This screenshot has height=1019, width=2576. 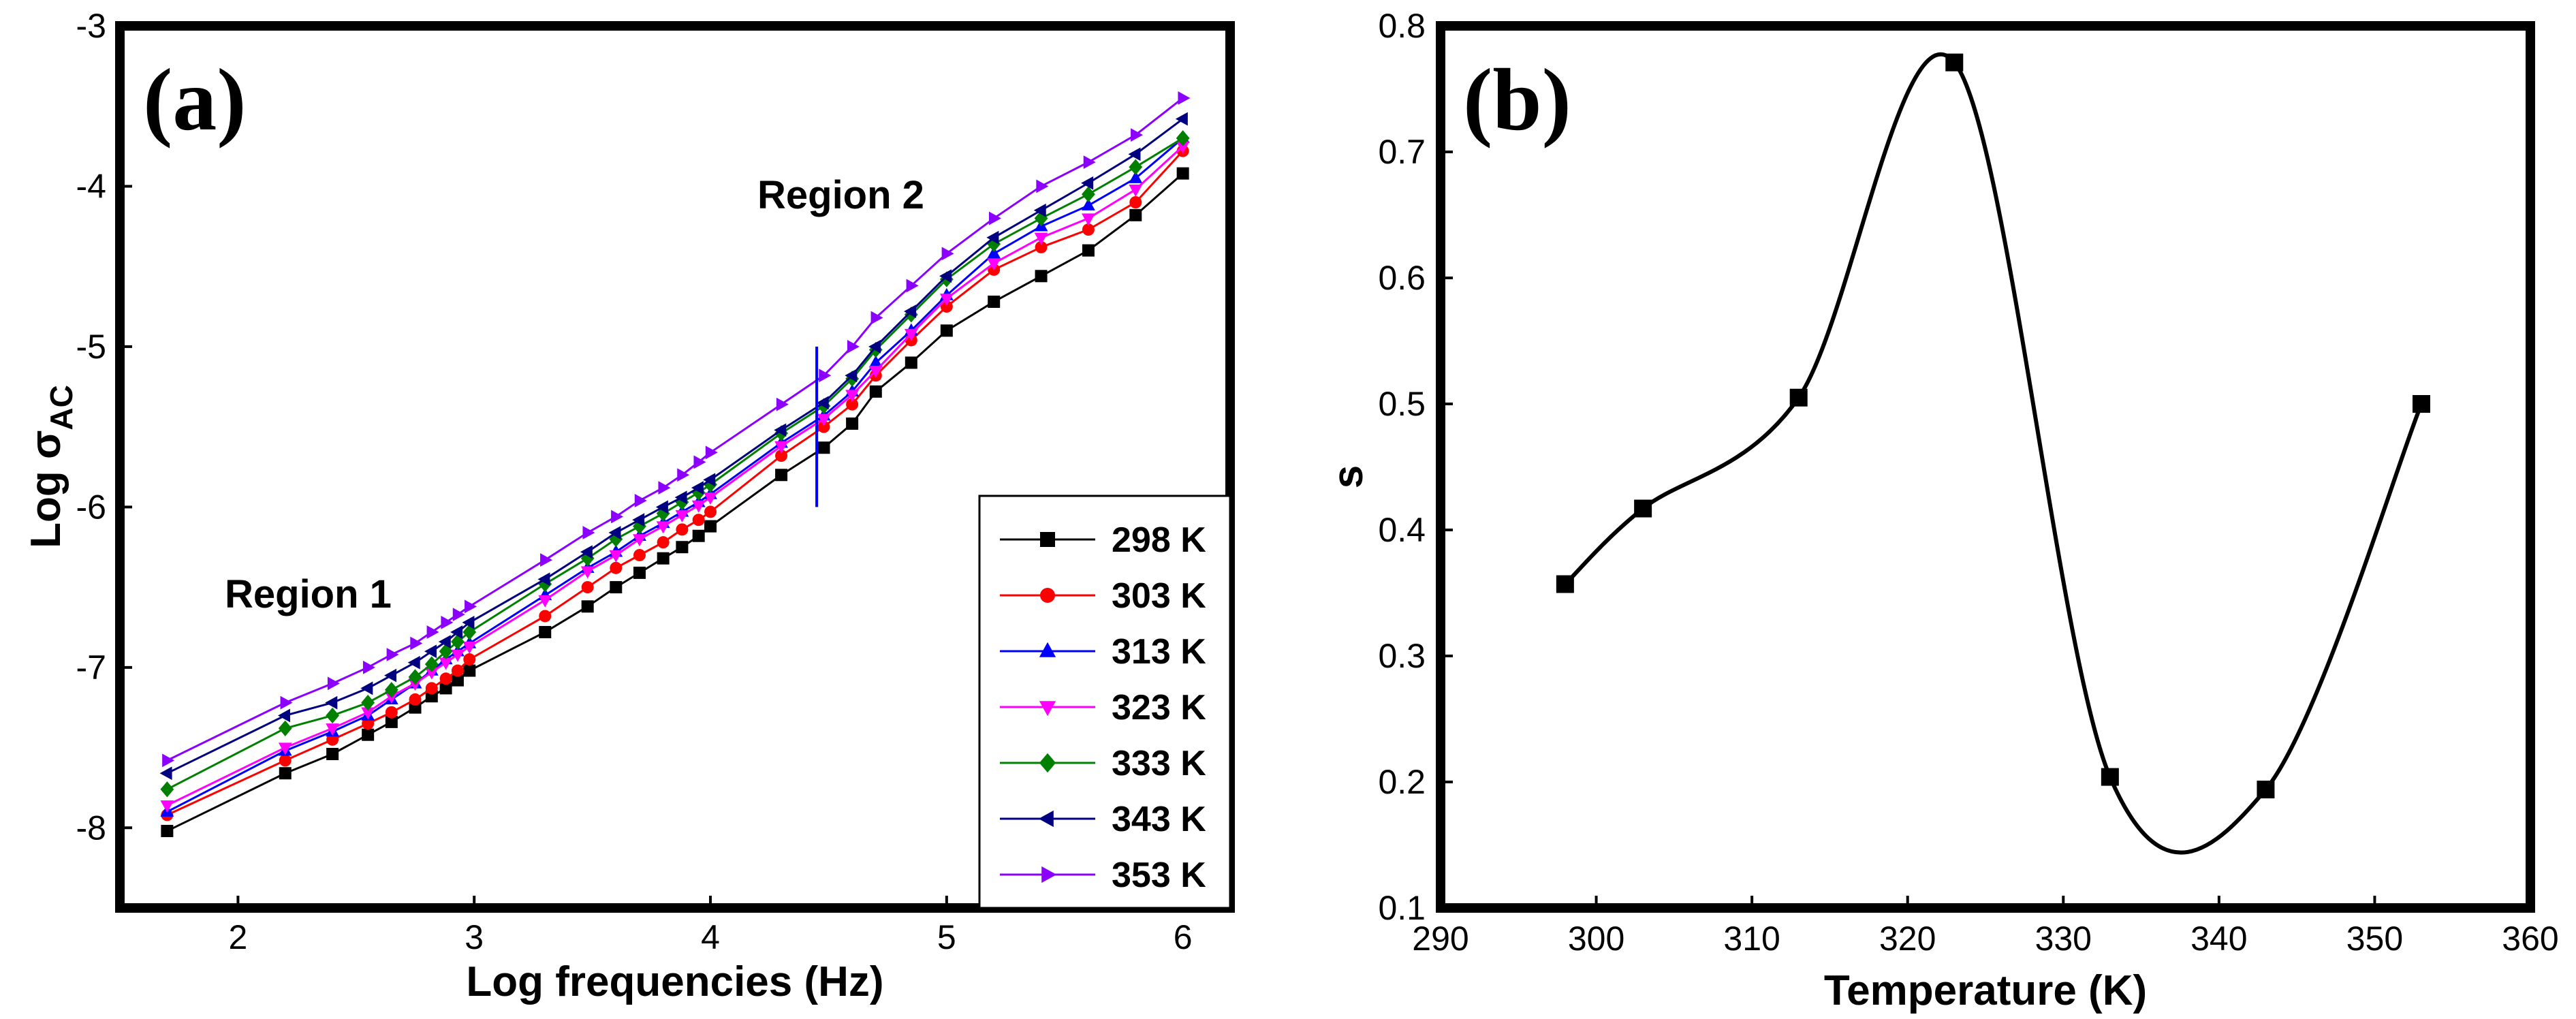 I want to click on legend-entry: 343 K, so click(x=1103, y=819).